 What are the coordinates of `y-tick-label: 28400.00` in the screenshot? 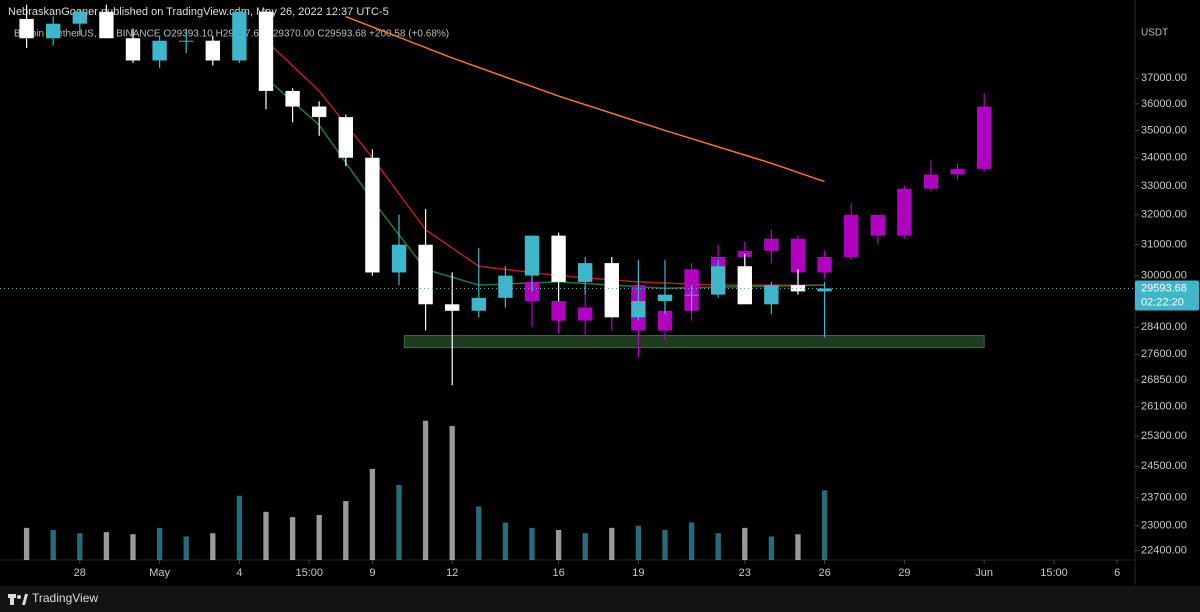 It's located at (1164, 327).